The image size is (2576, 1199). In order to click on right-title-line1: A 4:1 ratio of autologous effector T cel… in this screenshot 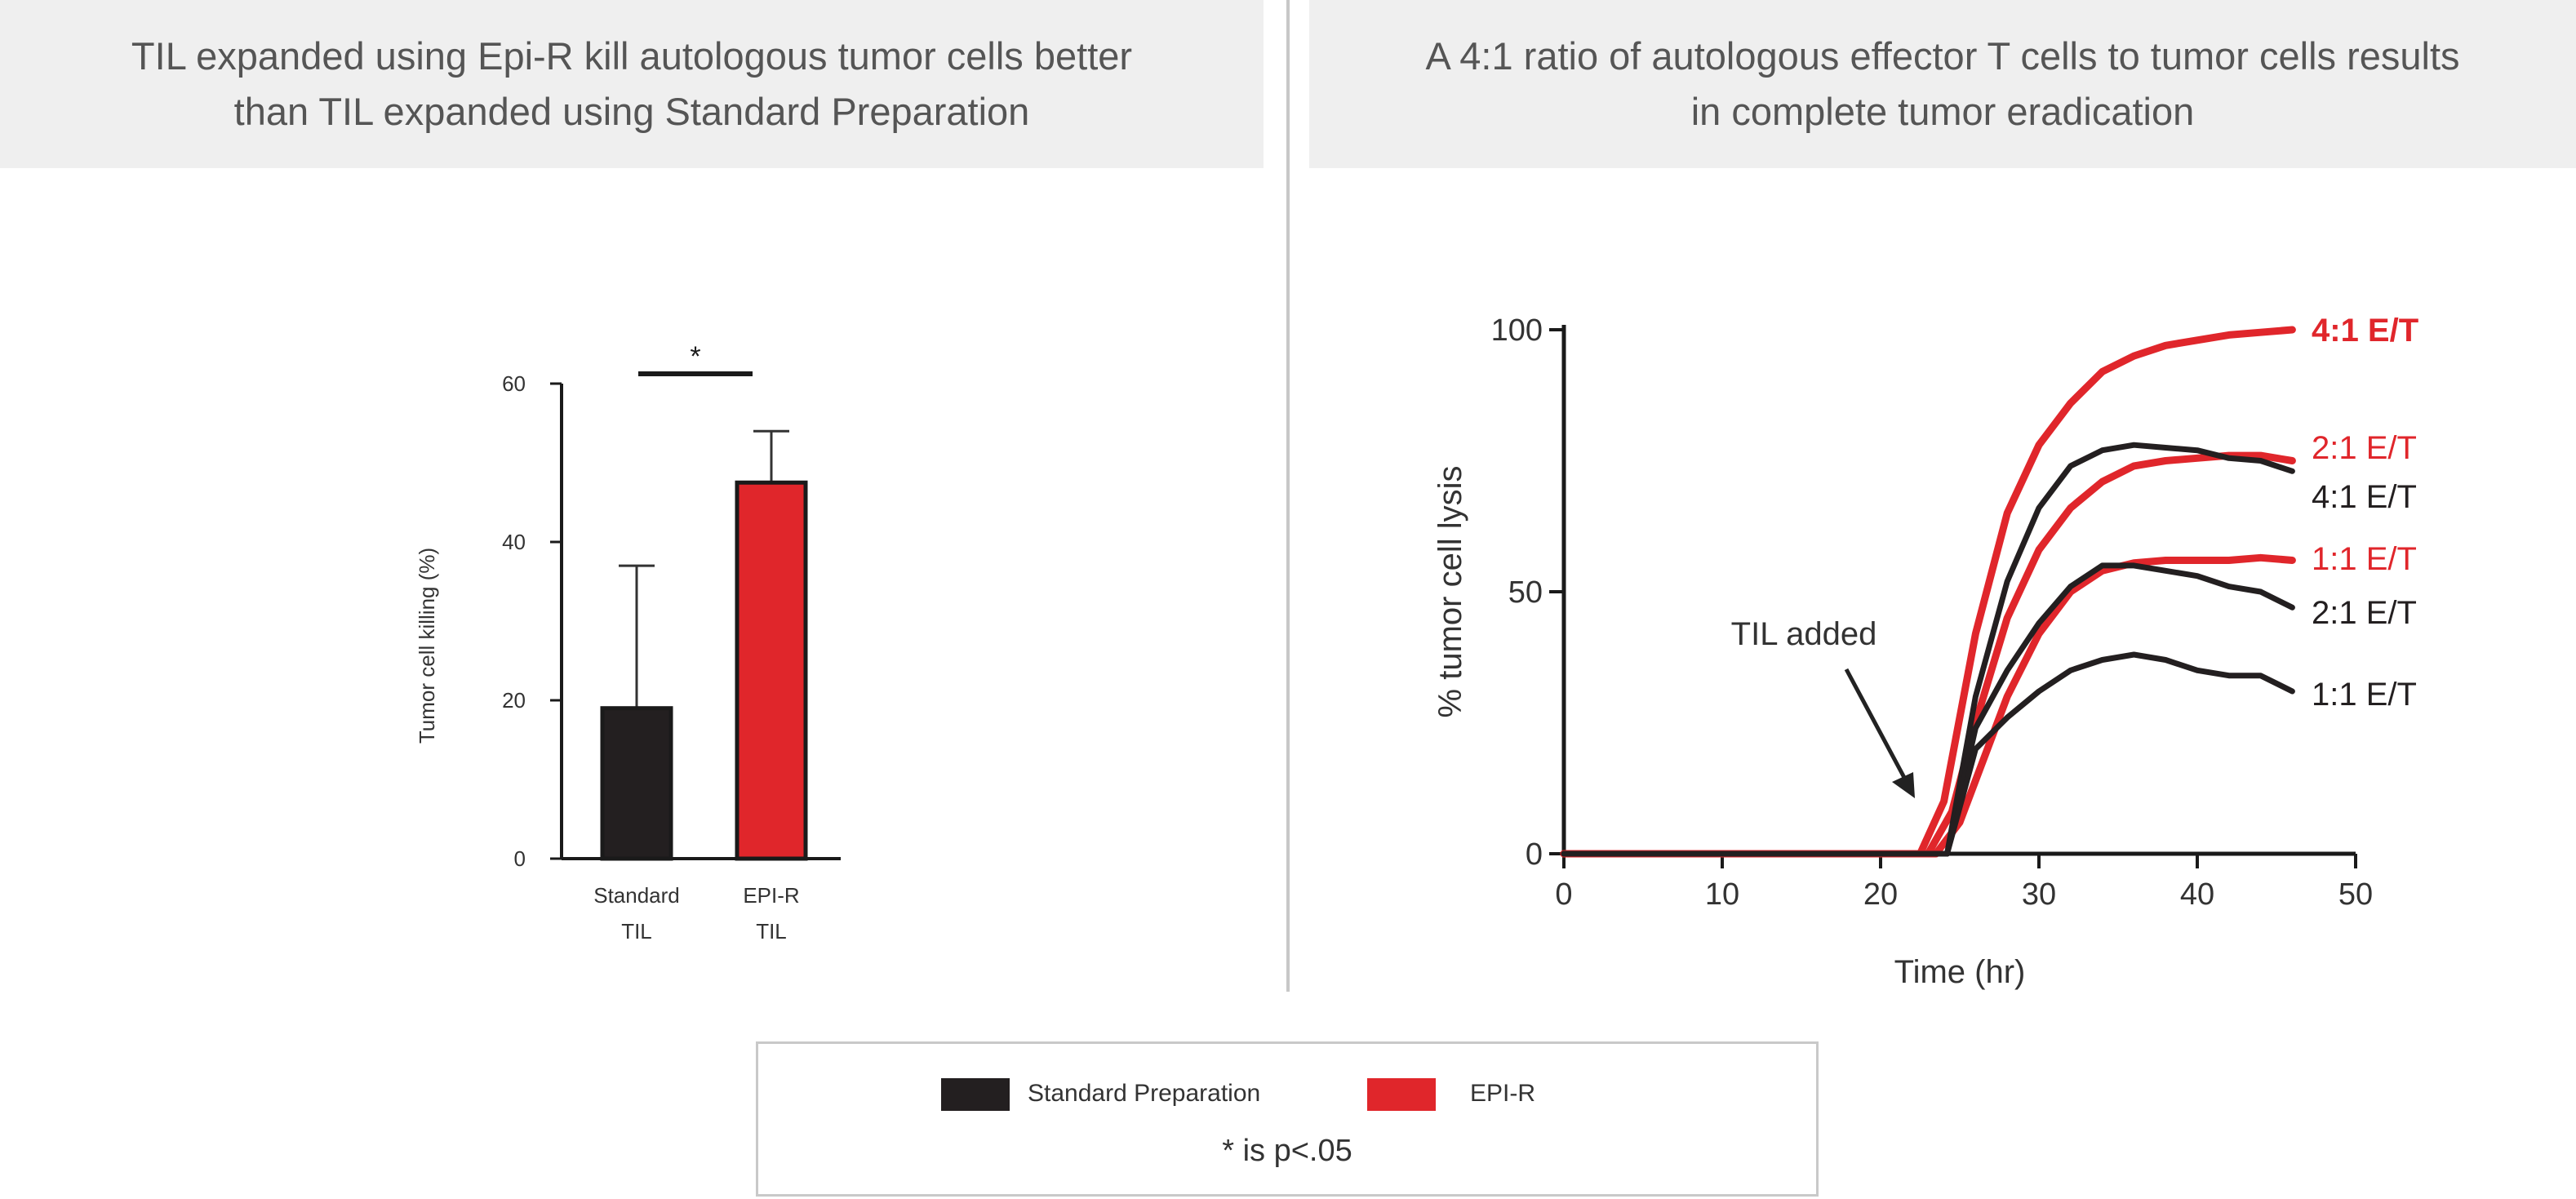, I will do `click(1942, 56)`.